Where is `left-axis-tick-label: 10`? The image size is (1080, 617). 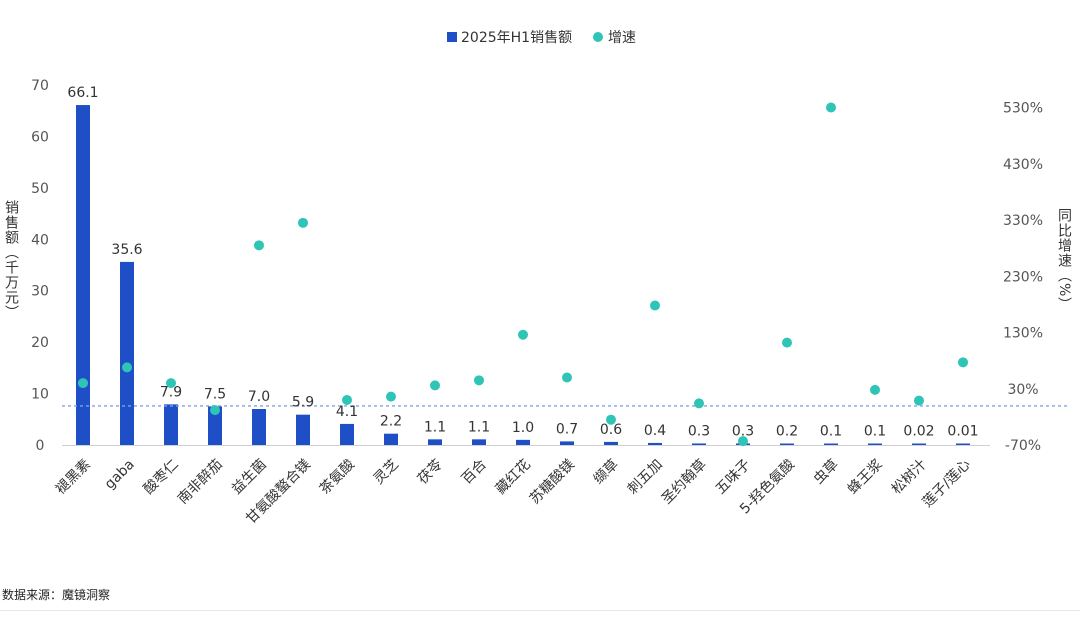
left-axis-tick-label: 10 is located at coordinates (40, 395).